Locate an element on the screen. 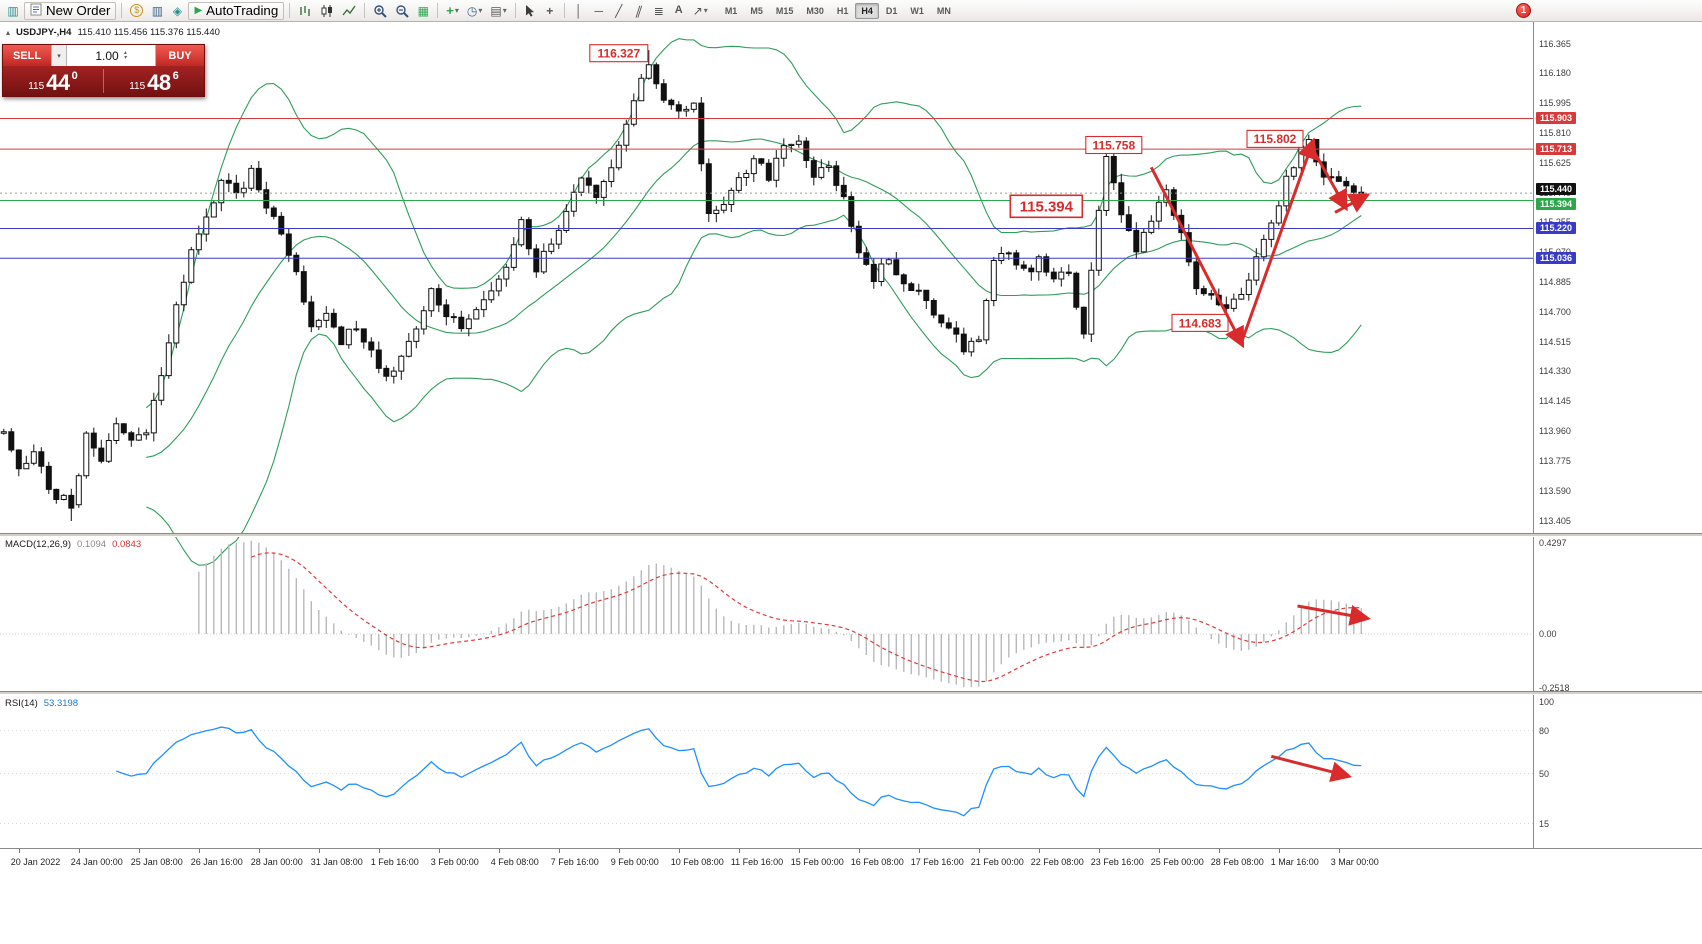  lot-dropdown: ▾ is located at coordinates (59, 55).